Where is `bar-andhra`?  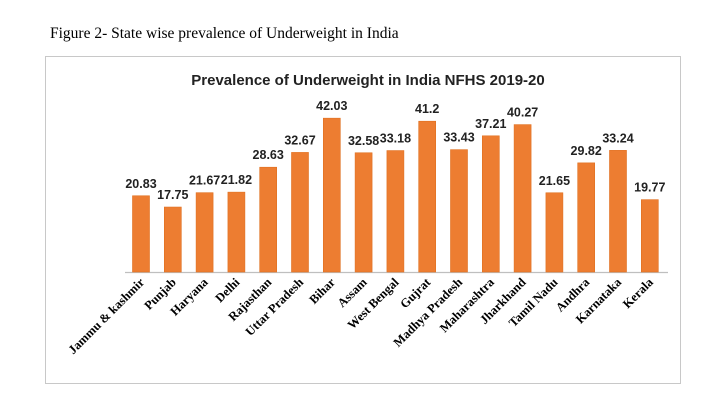 bar-andhra is located at coordinates (586, 217).